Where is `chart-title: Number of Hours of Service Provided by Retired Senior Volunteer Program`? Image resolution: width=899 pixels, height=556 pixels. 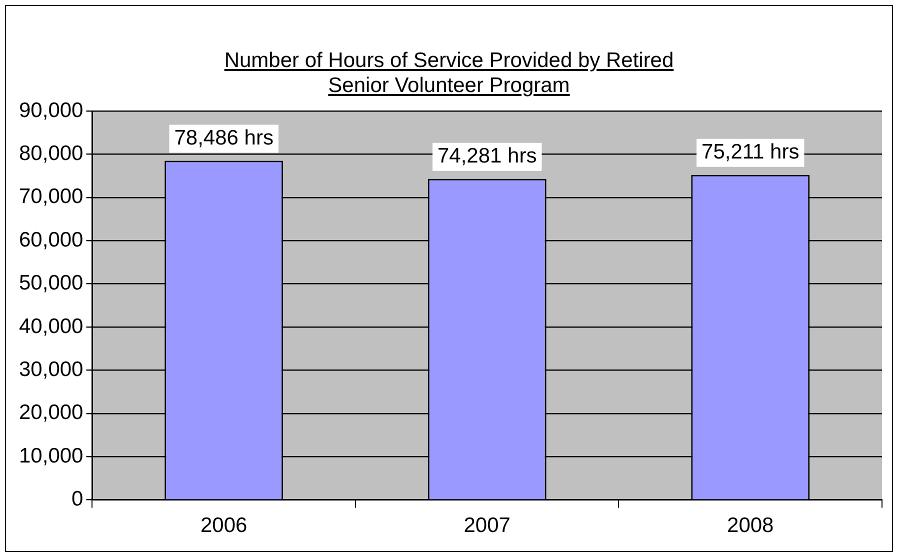 chart-title: Number of Hours of Service Provided by Retired Senior Volunteer Program is located at coordinates (449, 73).